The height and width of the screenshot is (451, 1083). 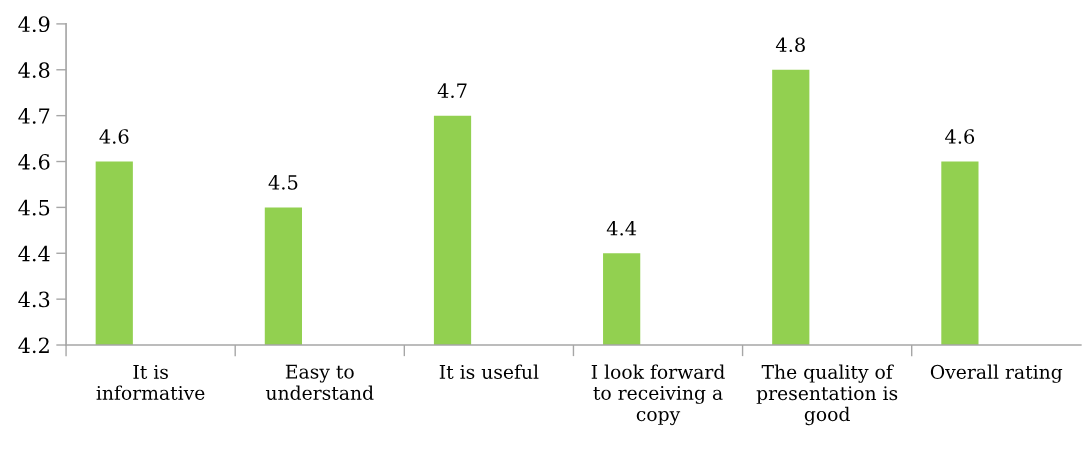 I want to click on data-label: 4.8, so click(x=790, y=45).